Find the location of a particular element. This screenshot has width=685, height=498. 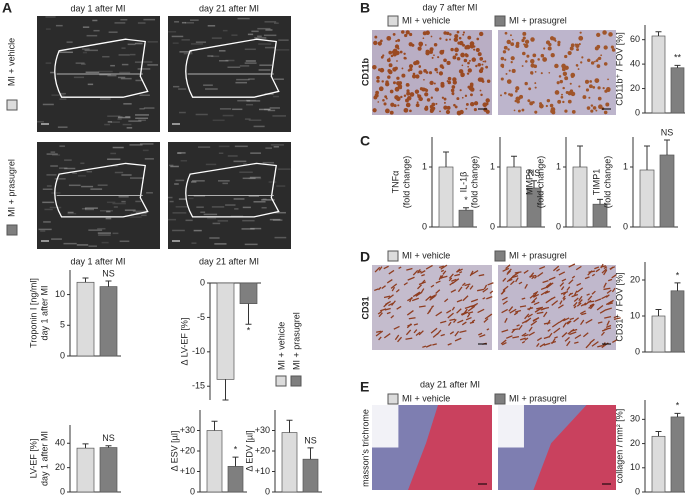

y-tick-label: -10 is located at coordinates (198, 351).